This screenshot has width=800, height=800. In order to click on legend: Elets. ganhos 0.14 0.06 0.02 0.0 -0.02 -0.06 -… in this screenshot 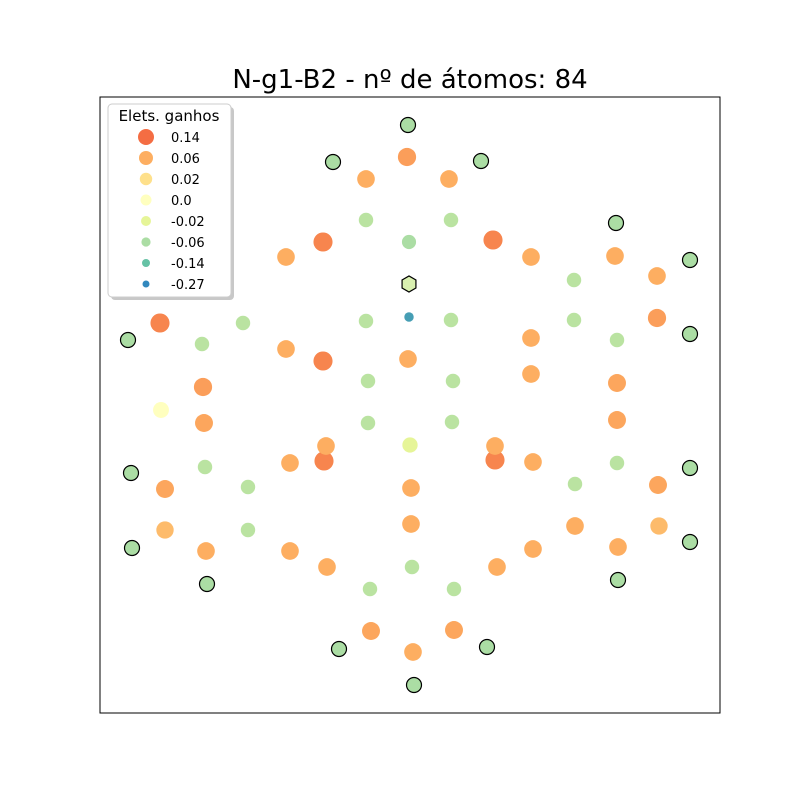, I will do `click(170, 201)`.